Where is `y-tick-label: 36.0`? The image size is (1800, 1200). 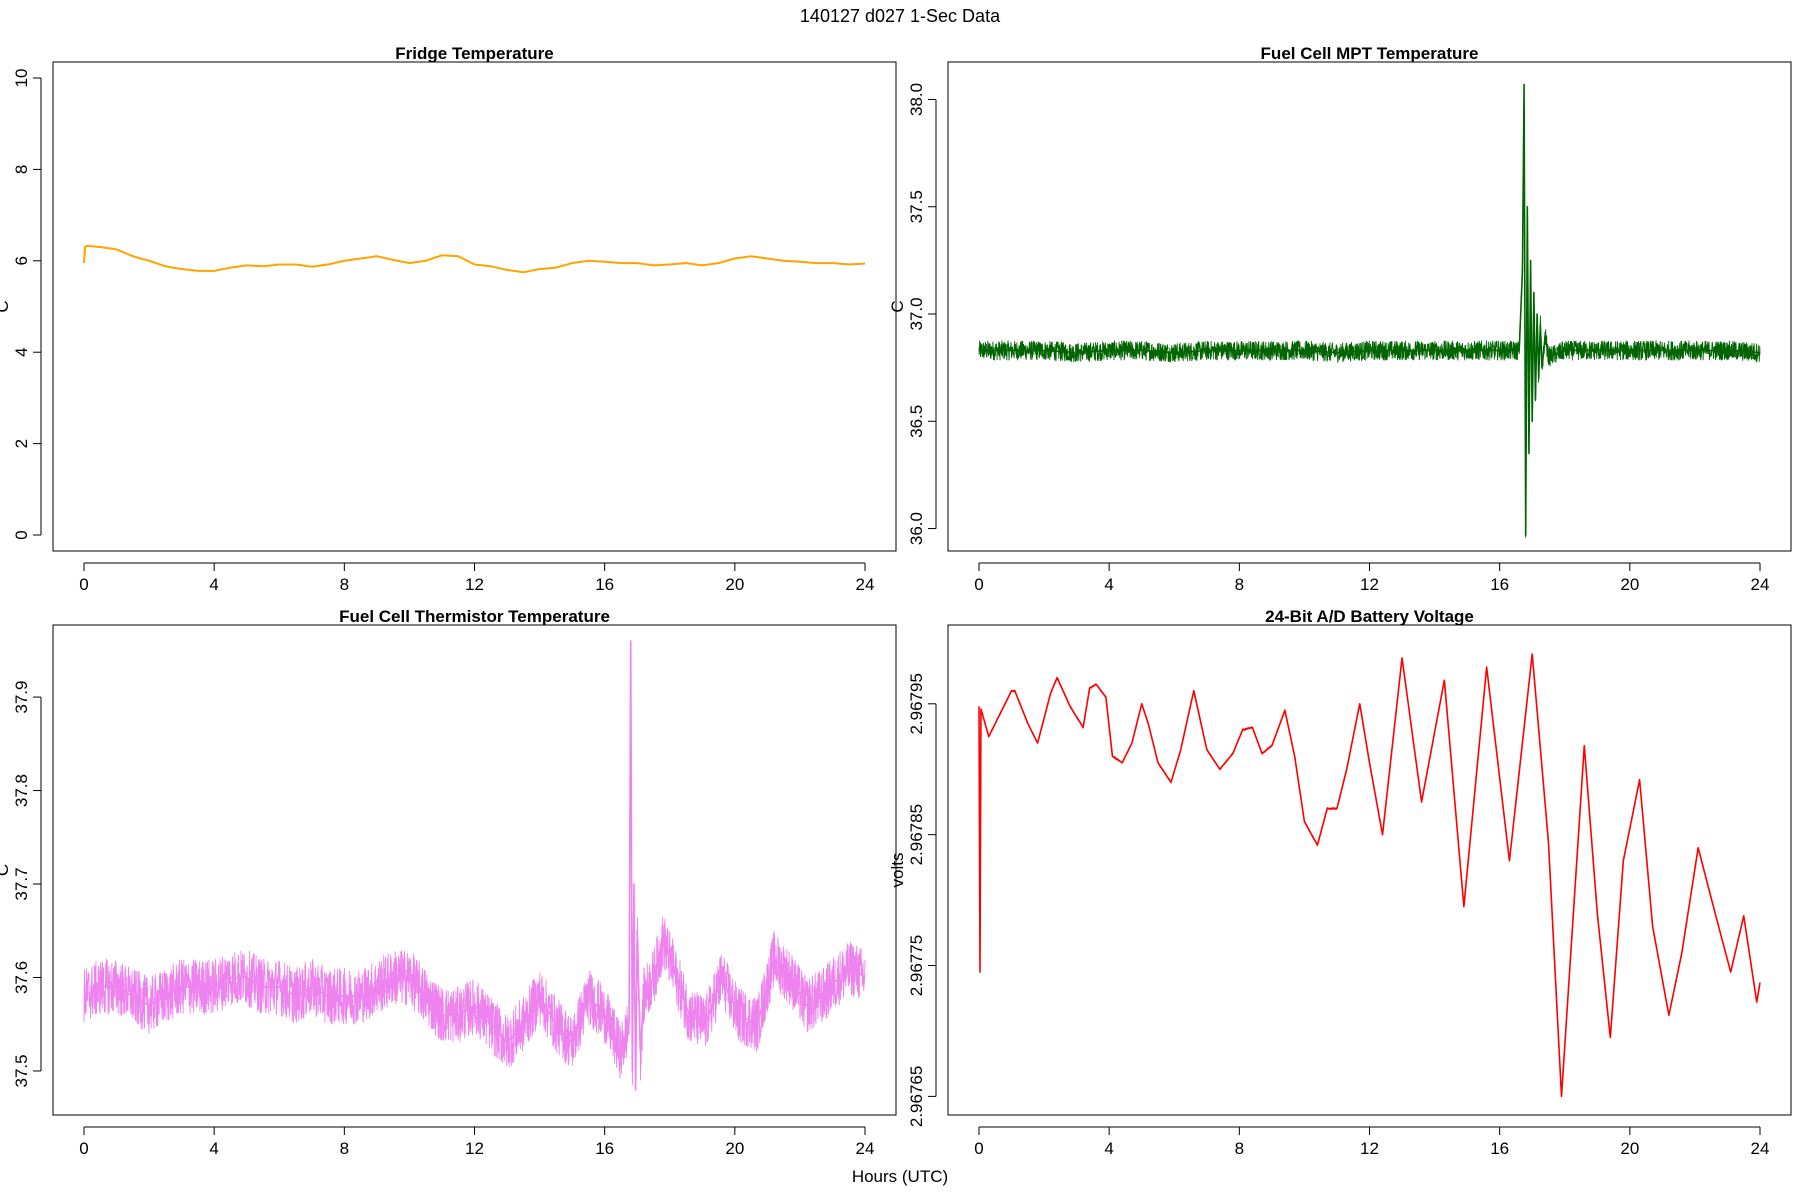
y-tick-label: 36.0 is located at coordinates (916, 528).